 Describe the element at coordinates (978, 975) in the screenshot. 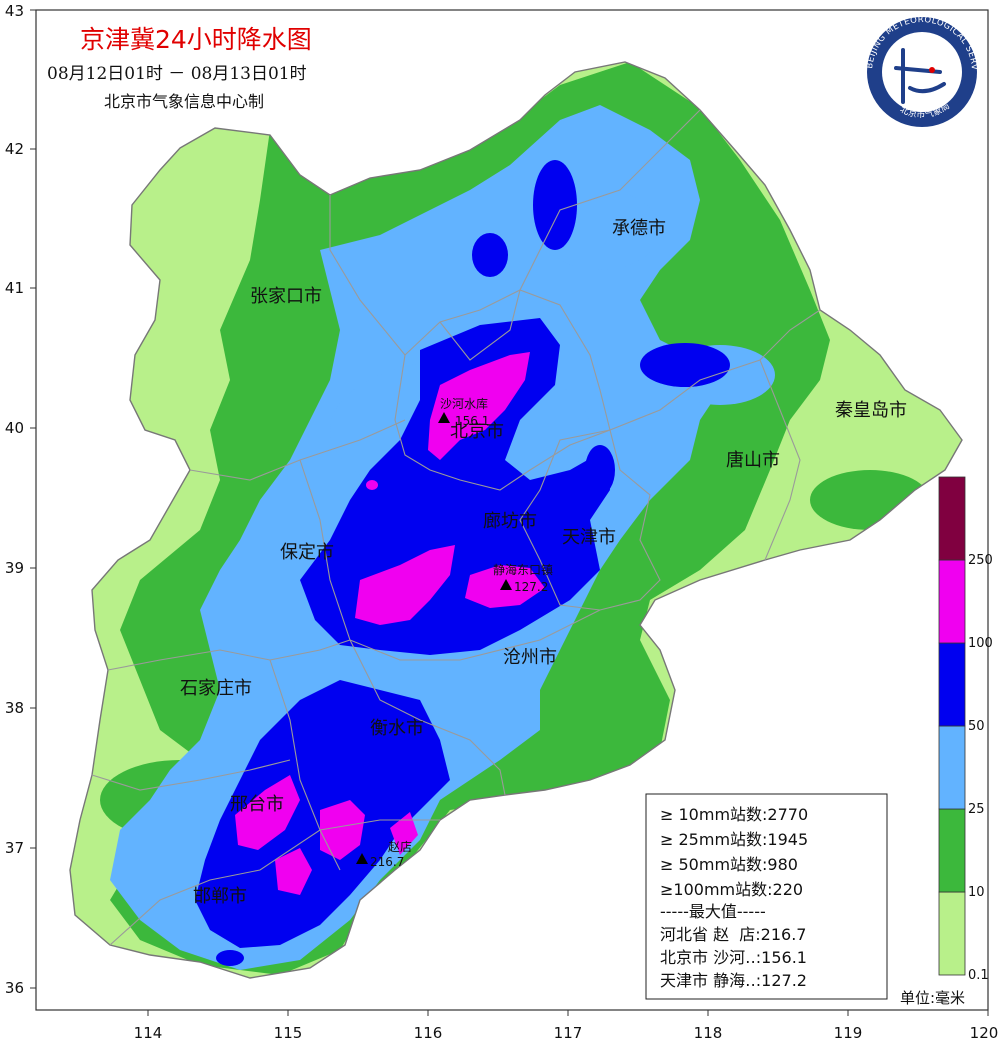

I see `legend-label: 0.1` at that location.